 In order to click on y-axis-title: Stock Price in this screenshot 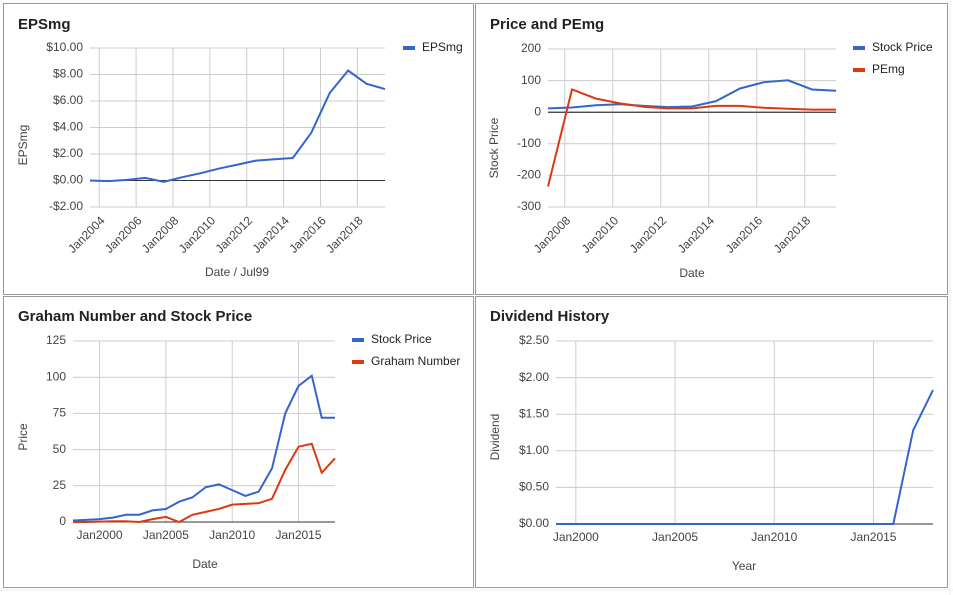, I will do `click(494, 147)`.